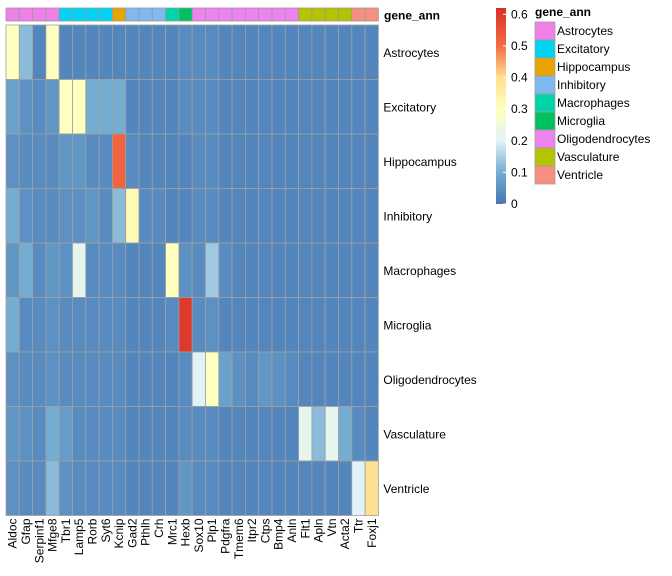 This screenshot has height=576, width=672. Describe the element at coordinates (331, 52) in the screenshot. I see `cell-astrocytes-vtn` at that location.